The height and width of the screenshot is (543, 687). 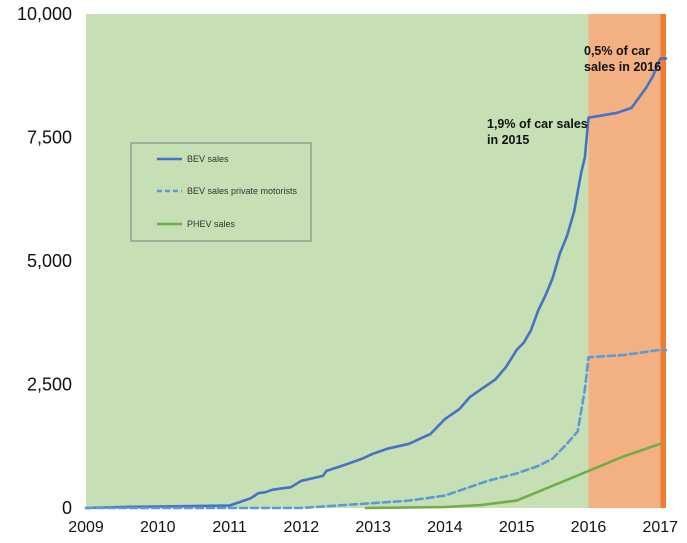 I want to click on y-tick-label: 7,500, so click(x=49, y=138).